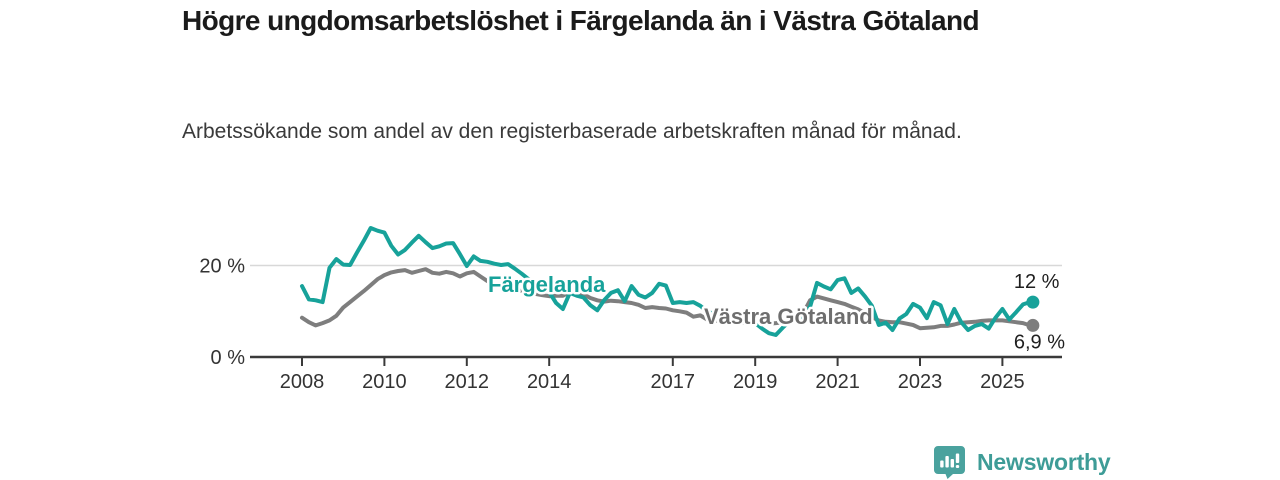  I want to click on x-tick-label: 2021, so click(837, 382).